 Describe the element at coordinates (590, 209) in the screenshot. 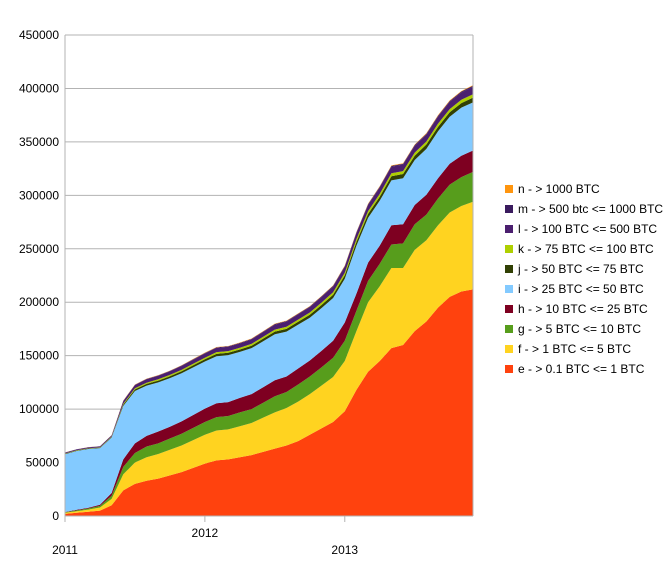

I see `legend-label: m - > 500 btc <= 1000 BTC` at that location.